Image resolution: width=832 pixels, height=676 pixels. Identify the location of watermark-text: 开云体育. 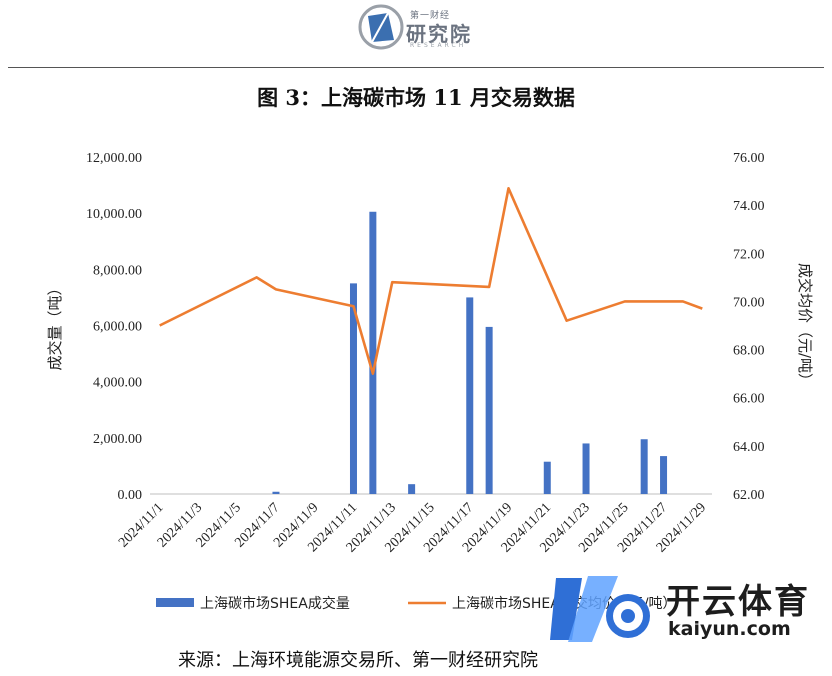
(738, 602).